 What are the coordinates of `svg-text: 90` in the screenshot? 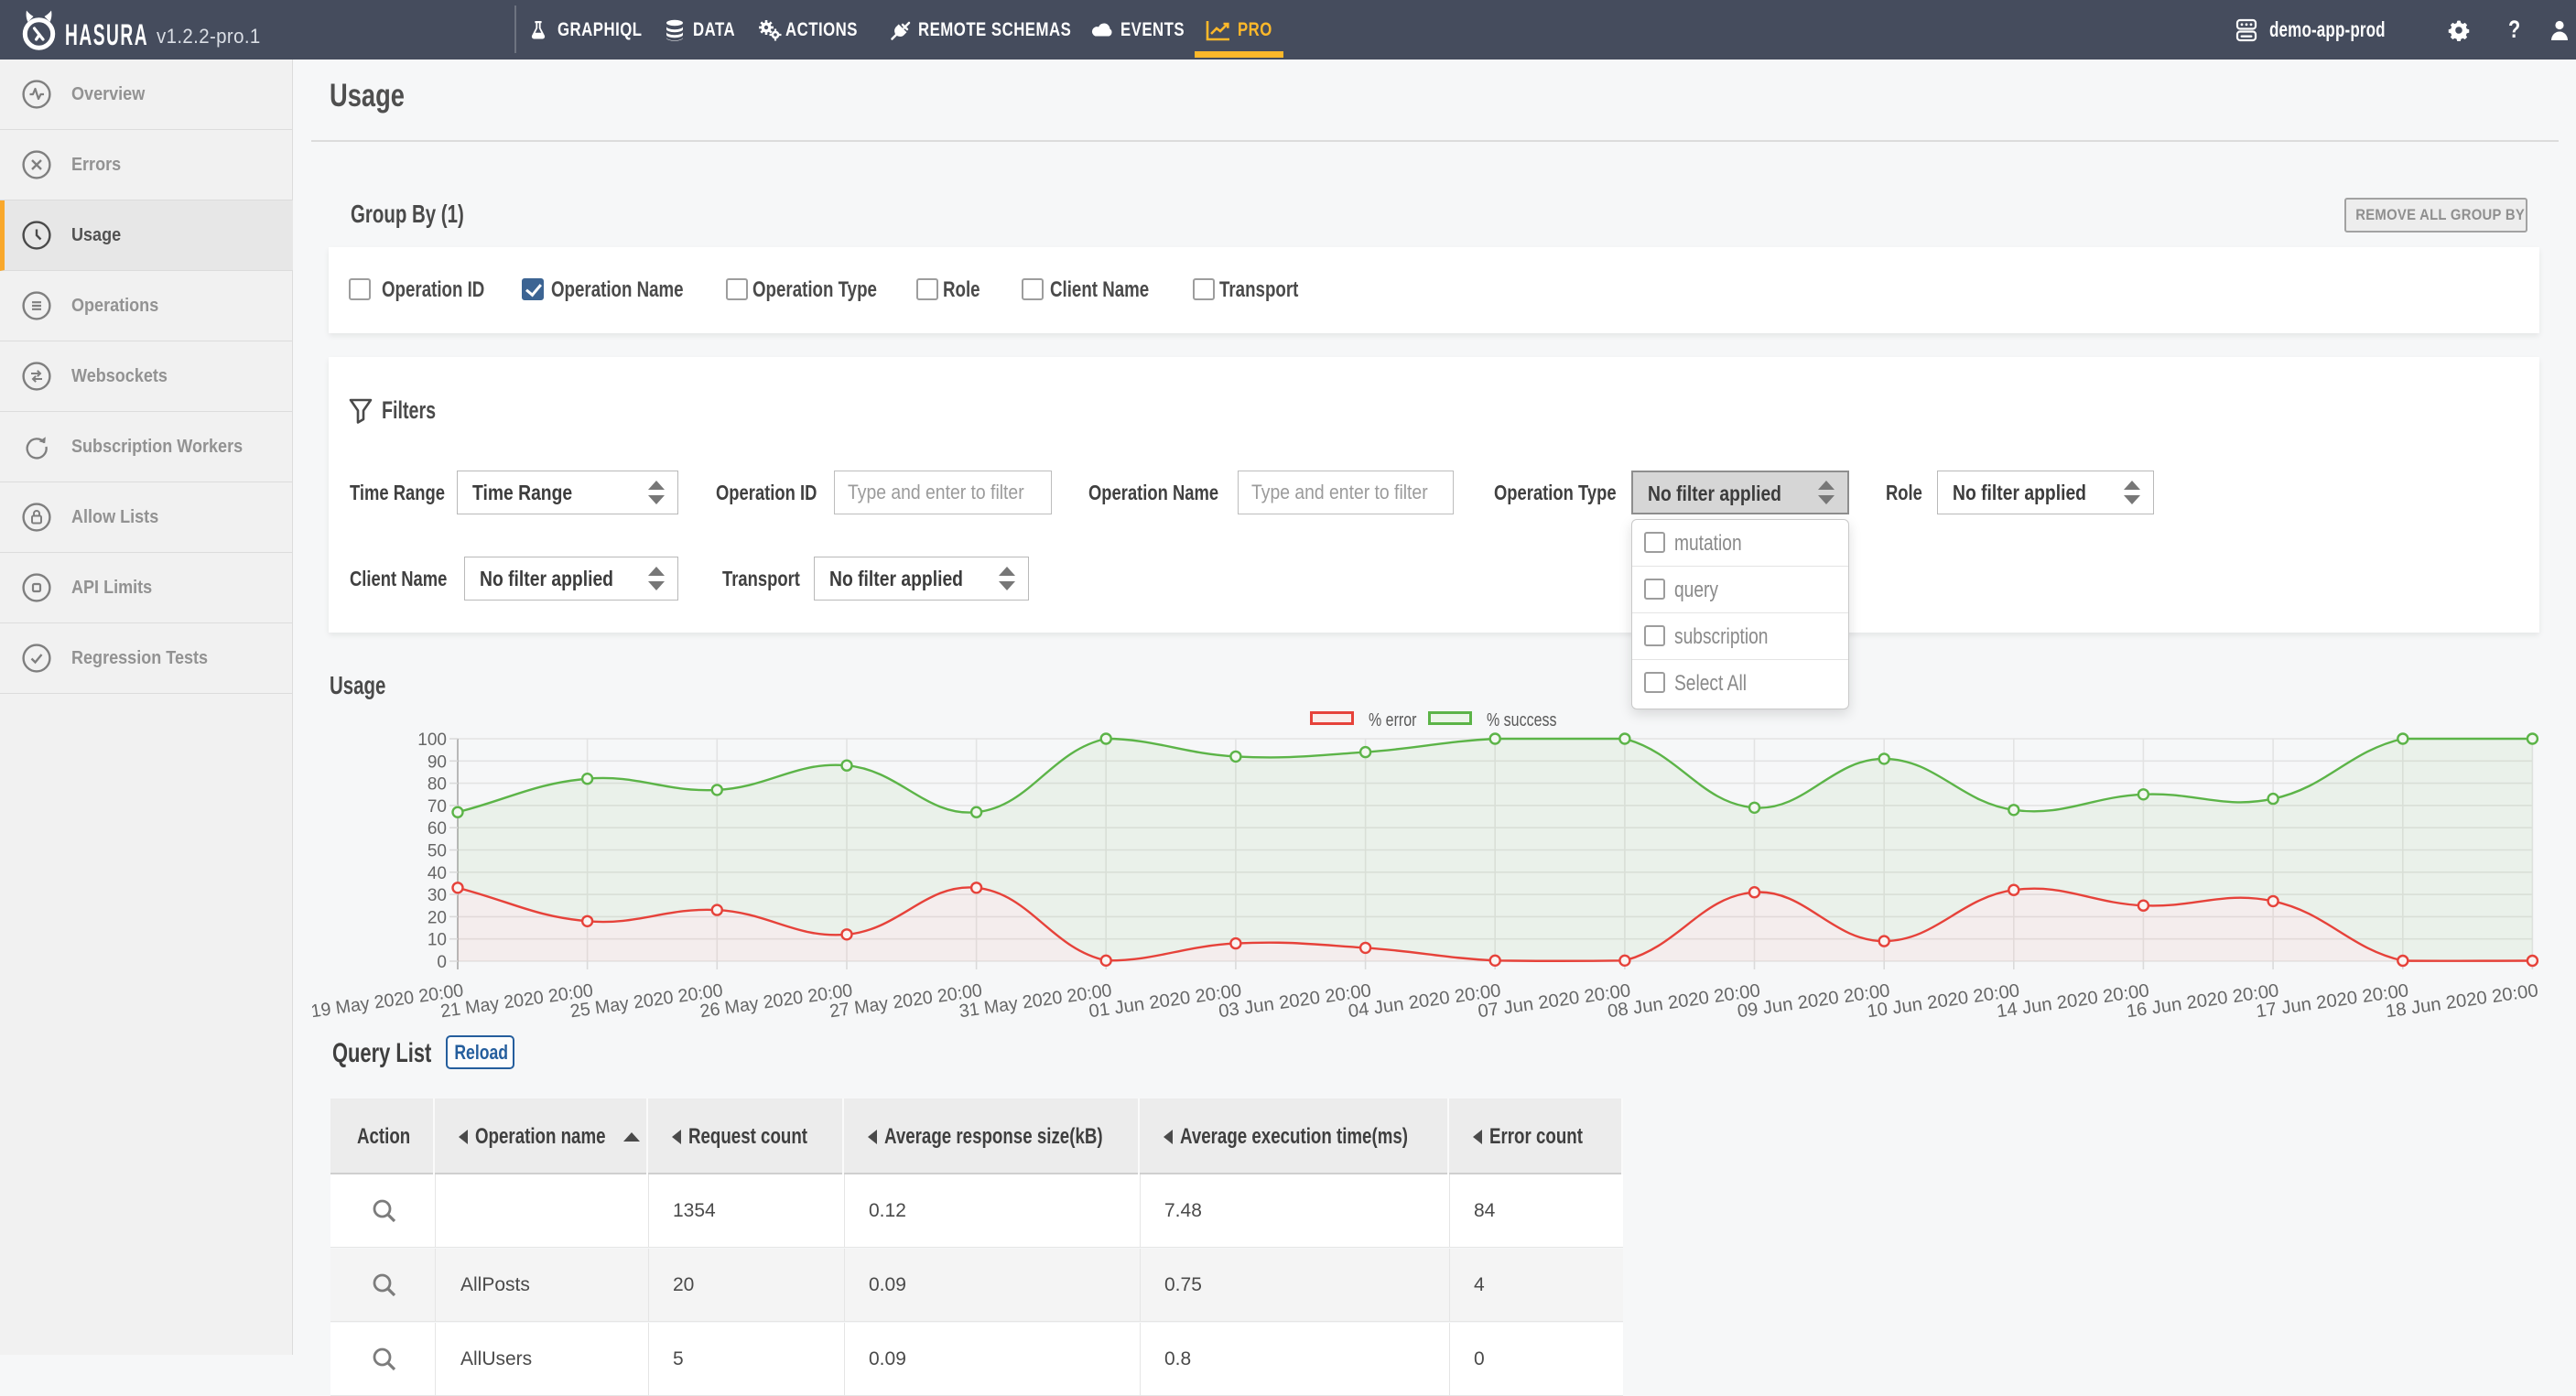 It's located at (438, 762).